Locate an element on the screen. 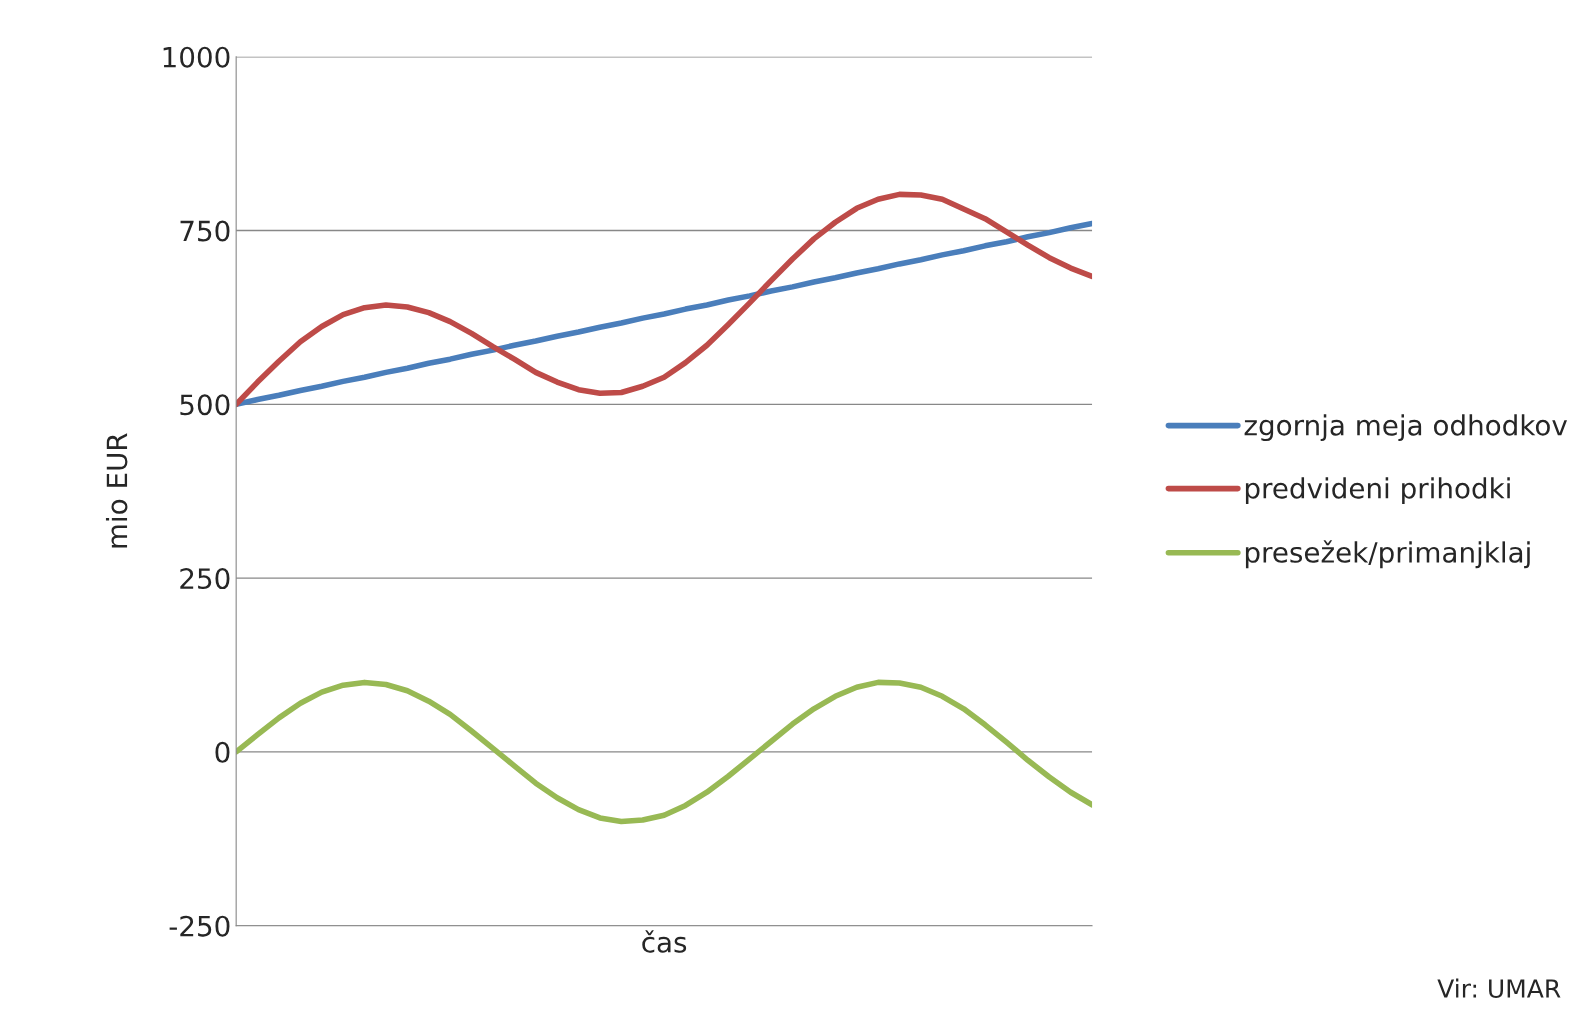 The width and height of the screenshot is (1585, 1032). legend-label: presežek/primanjklaj is located at coordinates (1387, 554).